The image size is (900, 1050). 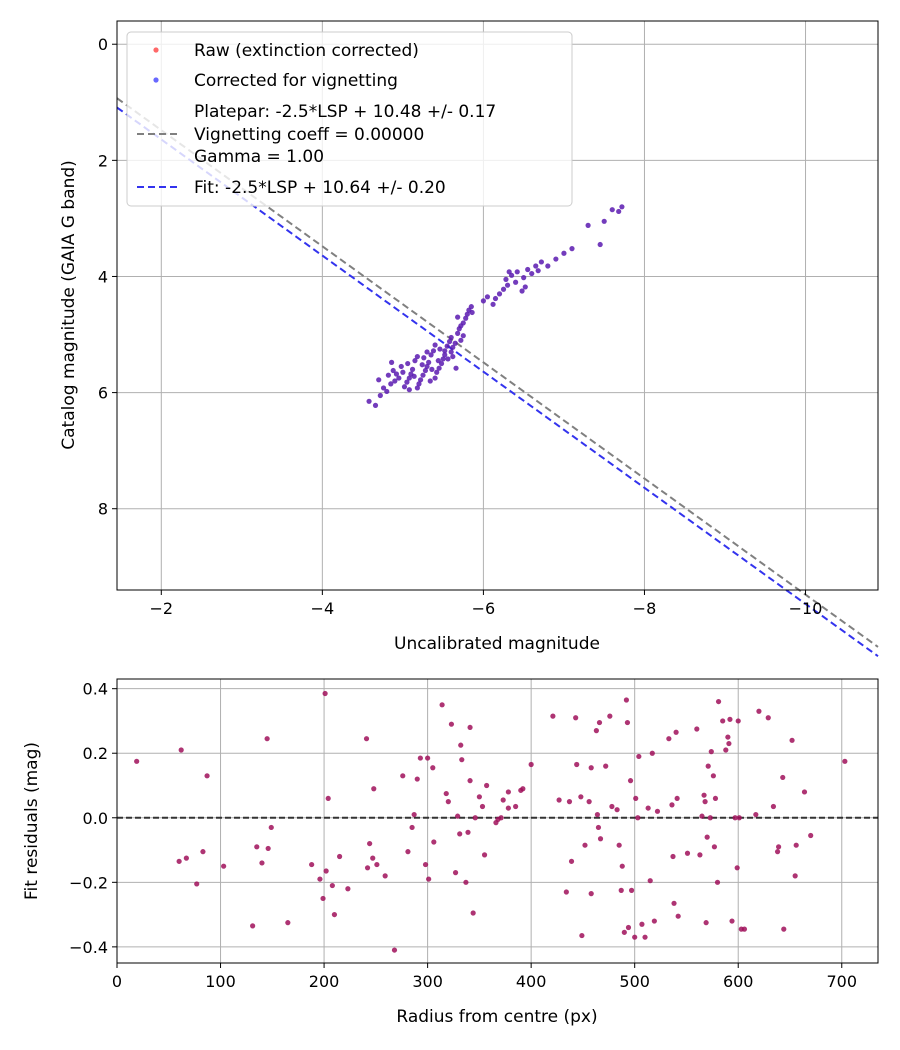 I want to click on y-tick-label: 0.2, so click(x=95, y=753).